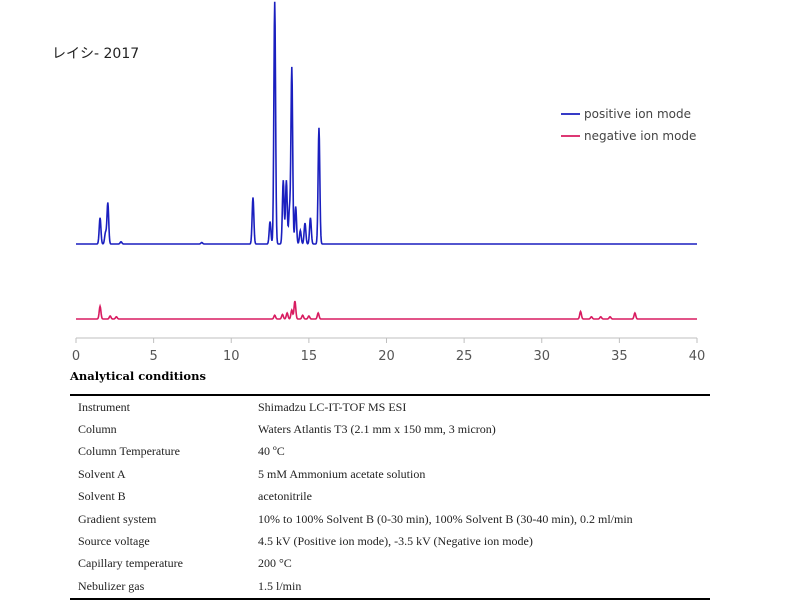 This screenshot has height=601, width=795. What do you see at coordinates (640, 136) in the screenshot?
I see `legend-label-1: negative ion mode` at bounding box center [640, 136].